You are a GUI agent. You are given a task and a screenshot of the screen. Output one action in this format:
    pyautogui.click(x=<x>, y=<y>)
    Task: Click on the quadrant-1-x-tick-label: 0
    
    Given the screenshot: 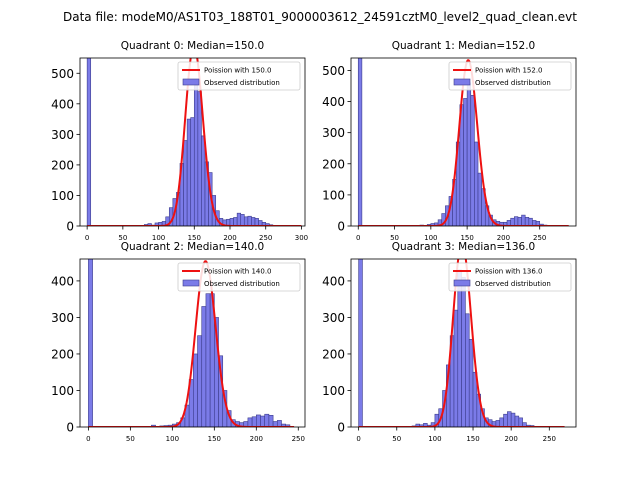 What is the action you would take?
    pyautogui.click(x=358, y=238)
    